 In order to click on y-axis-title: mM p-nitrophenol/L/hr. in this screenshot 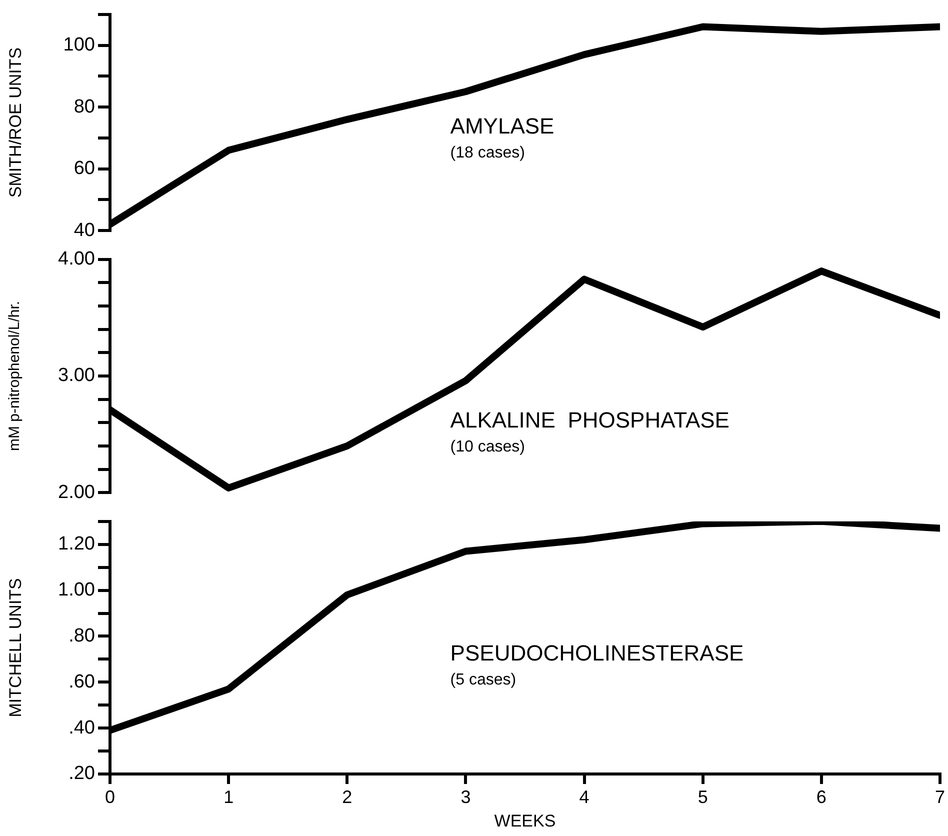, I will do `click(15, 376)`.